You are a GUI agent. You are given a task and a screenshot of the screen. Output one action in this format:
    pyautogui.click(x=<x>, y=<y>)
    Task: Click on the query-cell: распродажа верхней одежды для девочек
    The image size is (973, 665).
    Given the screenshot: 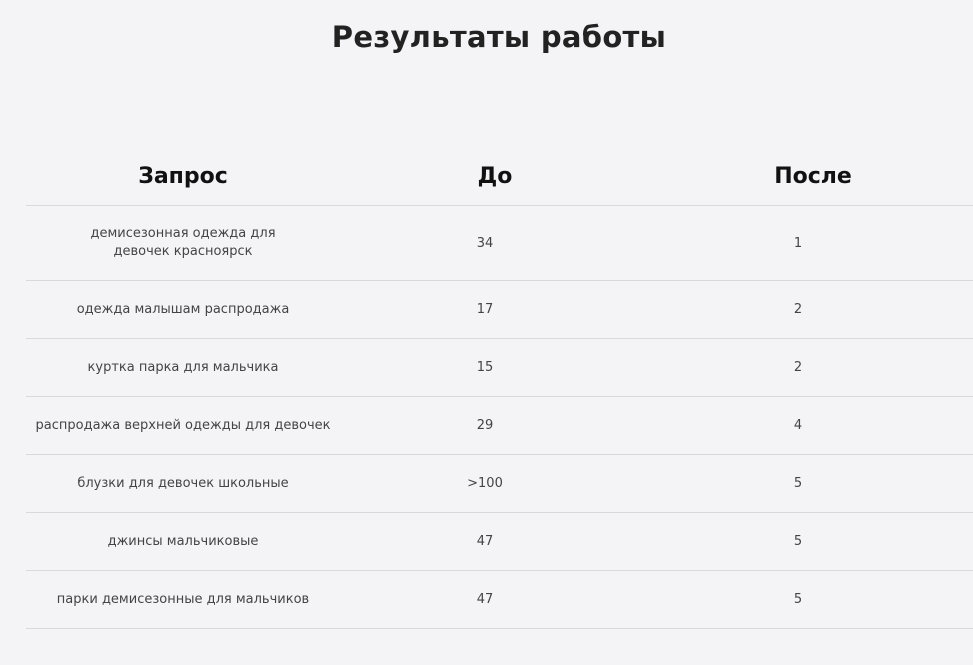 What is the action you would take?
    pyautogui.click(x=183, y=425)
    